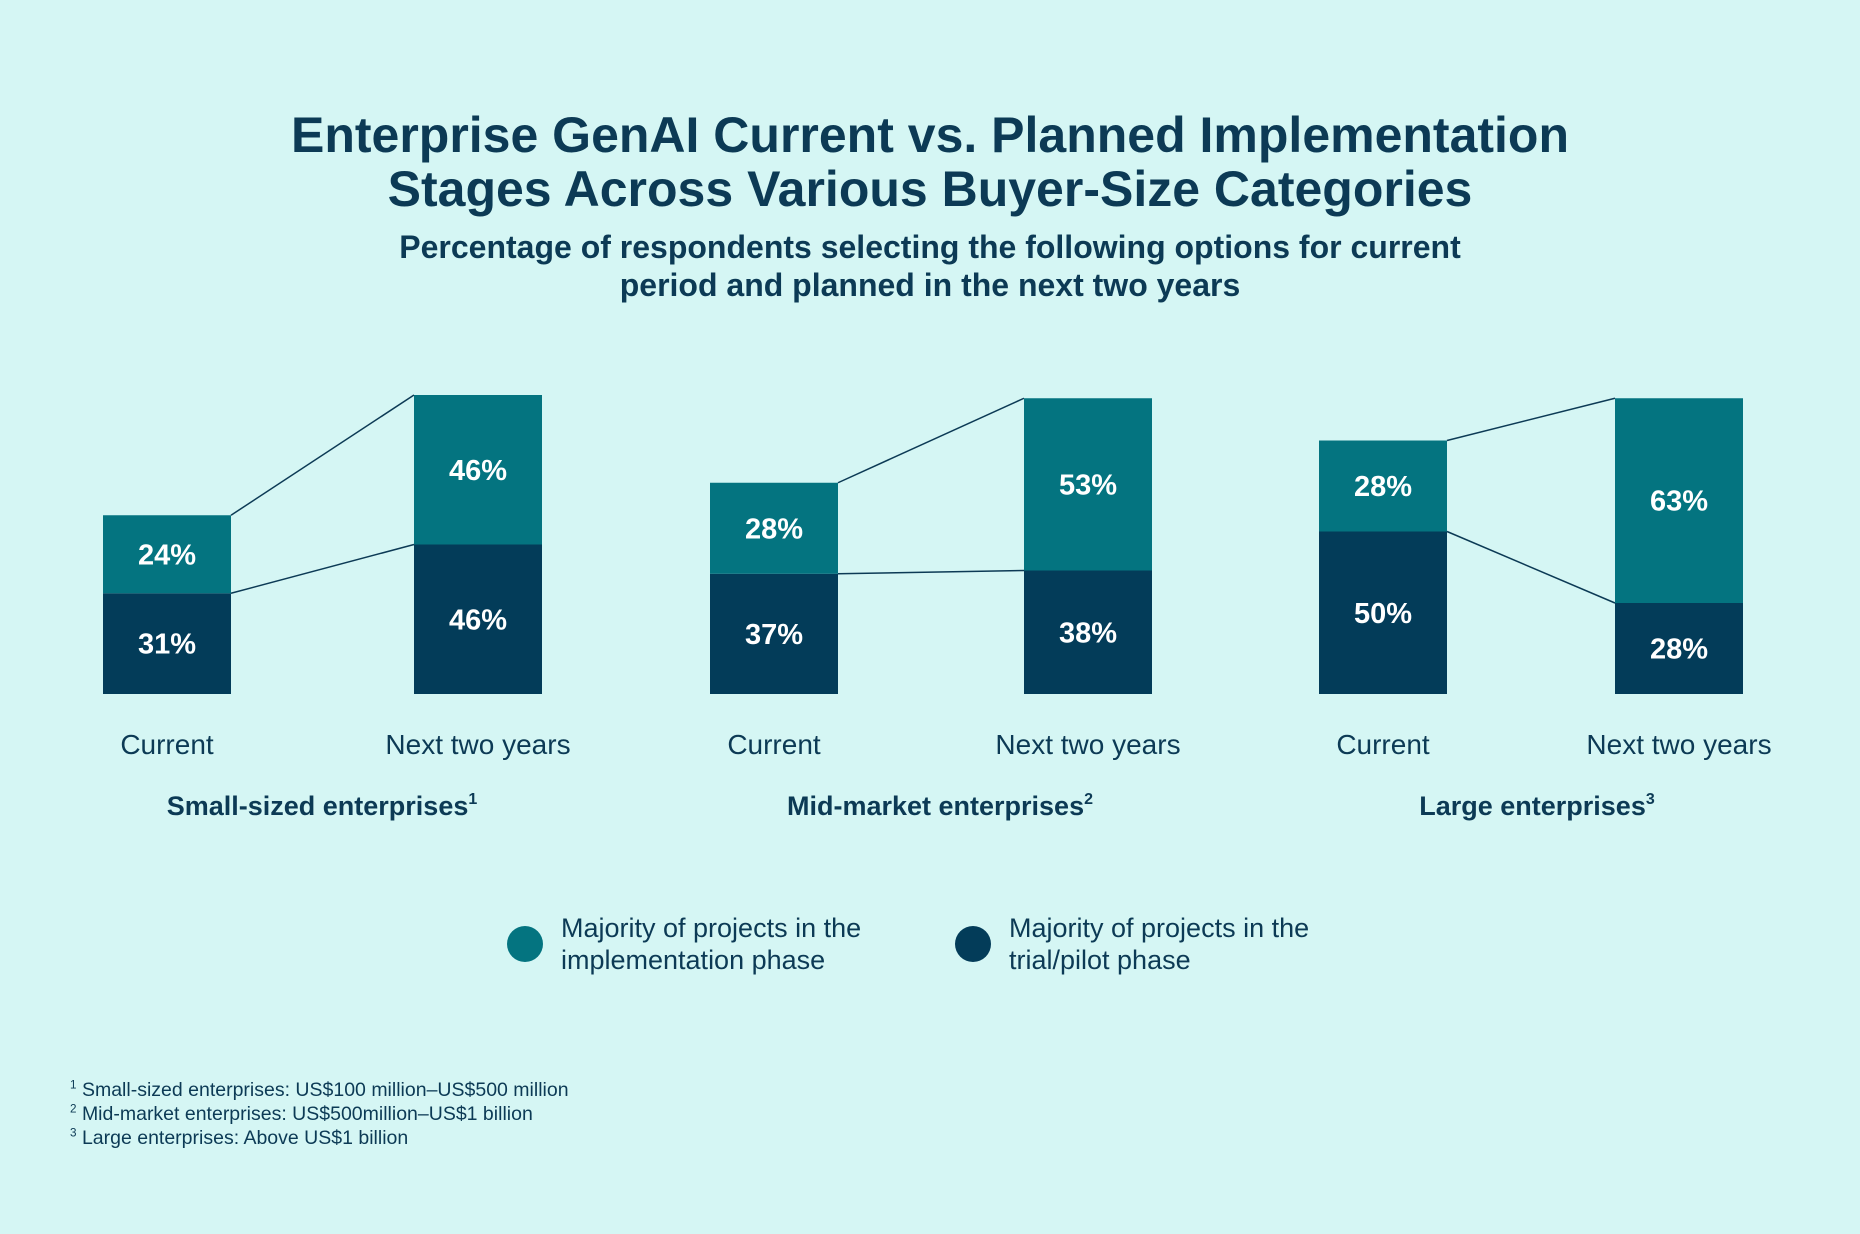 This screenshot has width=1860, height=1234. I want to click on data-label-trial-pilot: 38%, so click(1088, 633).